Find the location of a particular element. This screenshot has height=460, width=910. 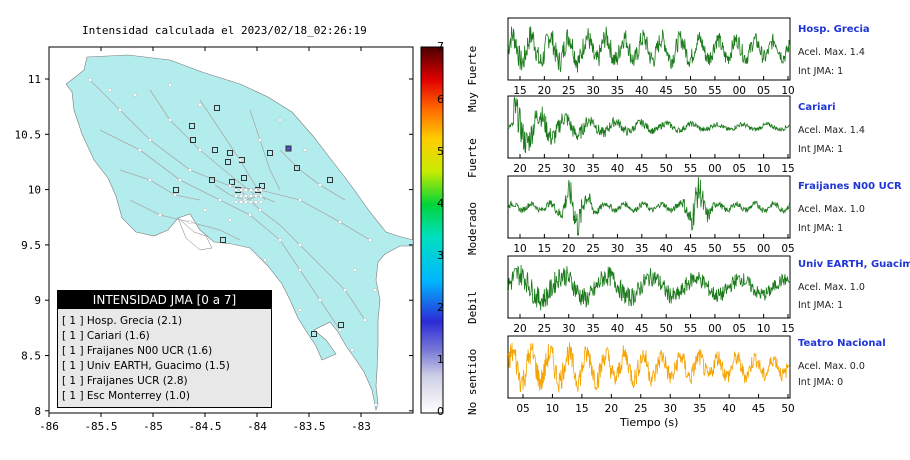

lat-tick-label: 8 is located at coordinates (37, 411).